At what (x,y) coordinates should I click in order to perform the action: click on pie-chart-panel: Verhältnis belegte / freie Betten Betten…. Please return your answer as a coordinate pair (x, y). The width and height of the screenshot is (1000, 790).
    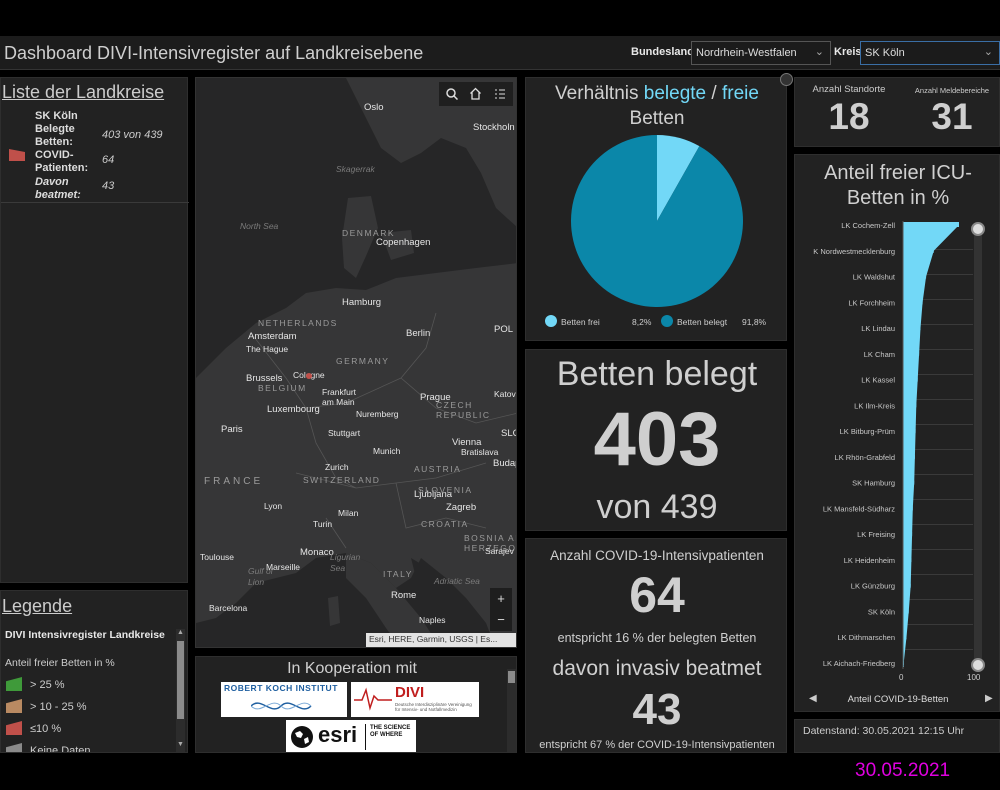
    Looking at the image, I should click on (656, 209).